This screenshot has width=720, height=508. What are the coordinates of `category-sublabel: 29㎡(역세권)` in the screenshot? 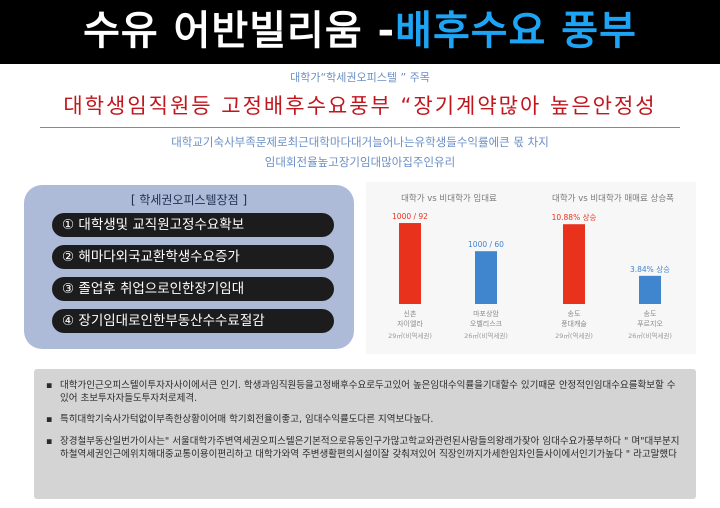 It's located at (574, 335).